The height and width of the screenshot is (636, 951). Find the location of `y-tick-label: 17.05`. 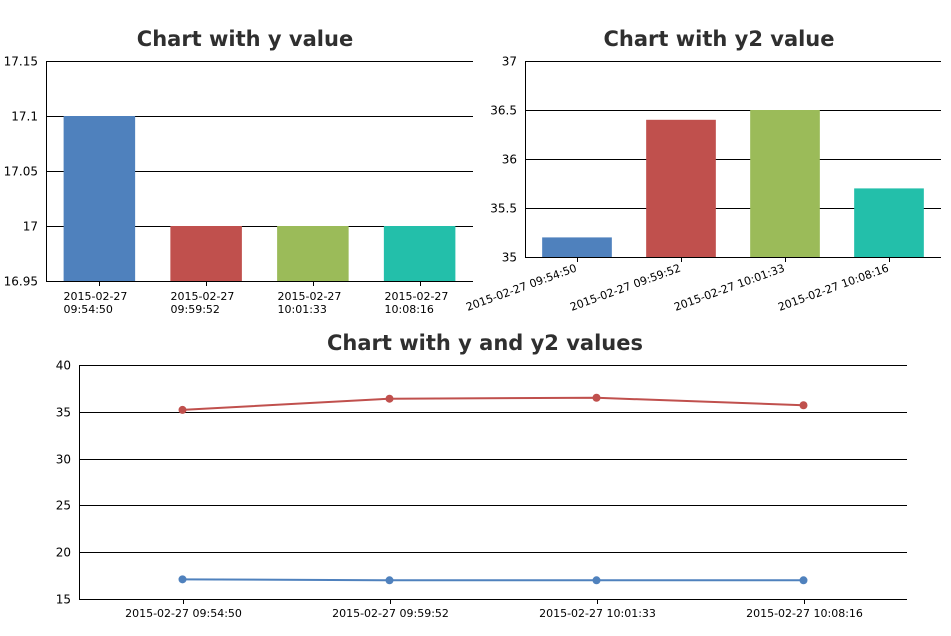

y-tick-label: 17.05 is located at coordinates (21, 172).